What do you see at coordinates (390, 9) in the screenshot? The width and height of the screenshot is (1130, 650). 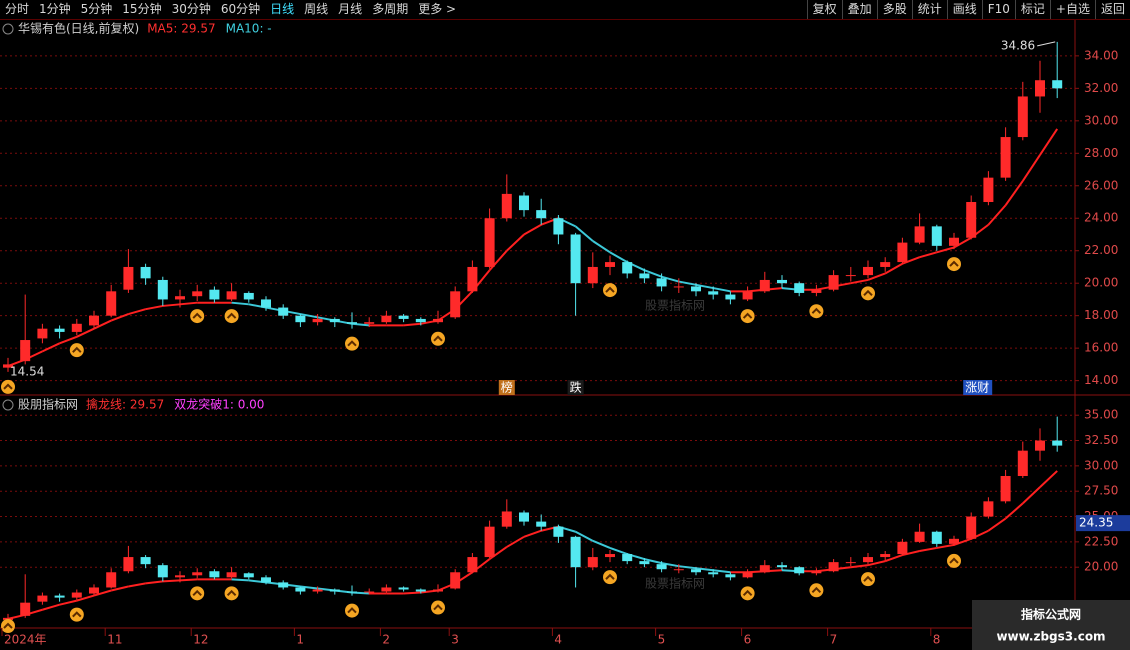 I see `toolbar-button: 多周期` at bounding box center [390, 9].